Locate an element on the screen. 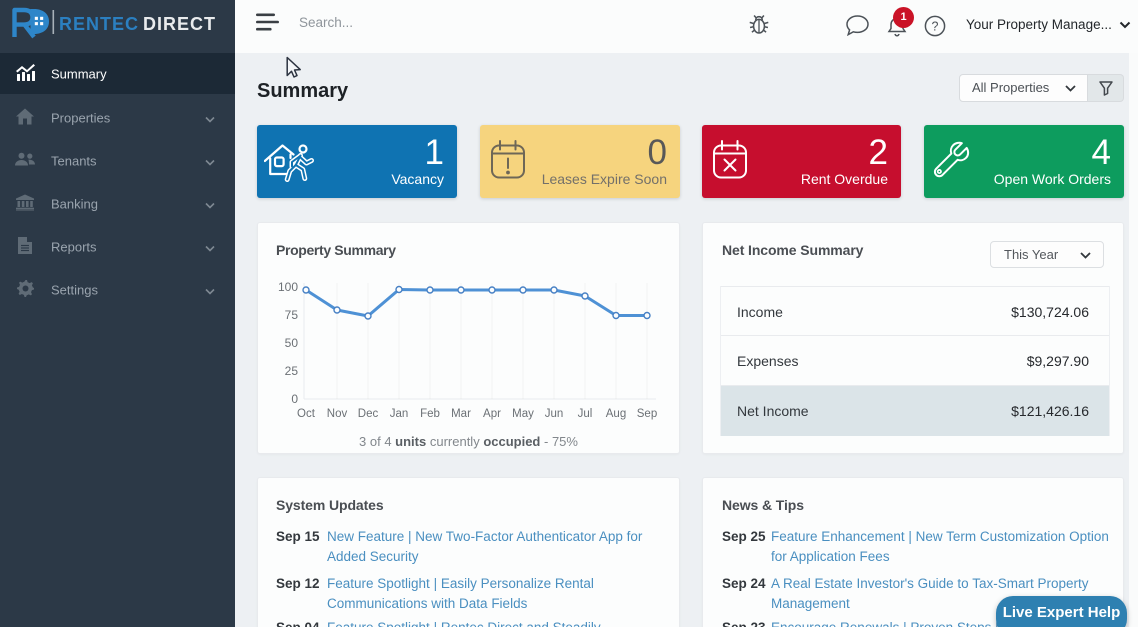 The height and width of the screenshot is (627, 1138). svg-text: 50 is located at coordinates (292, 343).